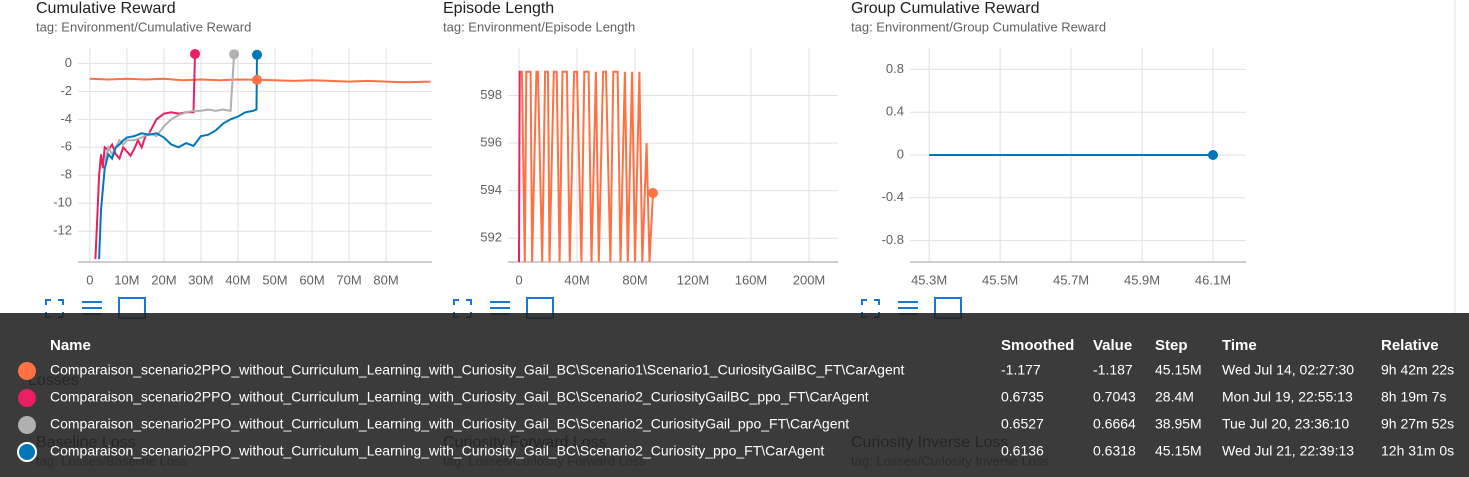  I want to click on y-tick-label: 596, so click(491, 142).